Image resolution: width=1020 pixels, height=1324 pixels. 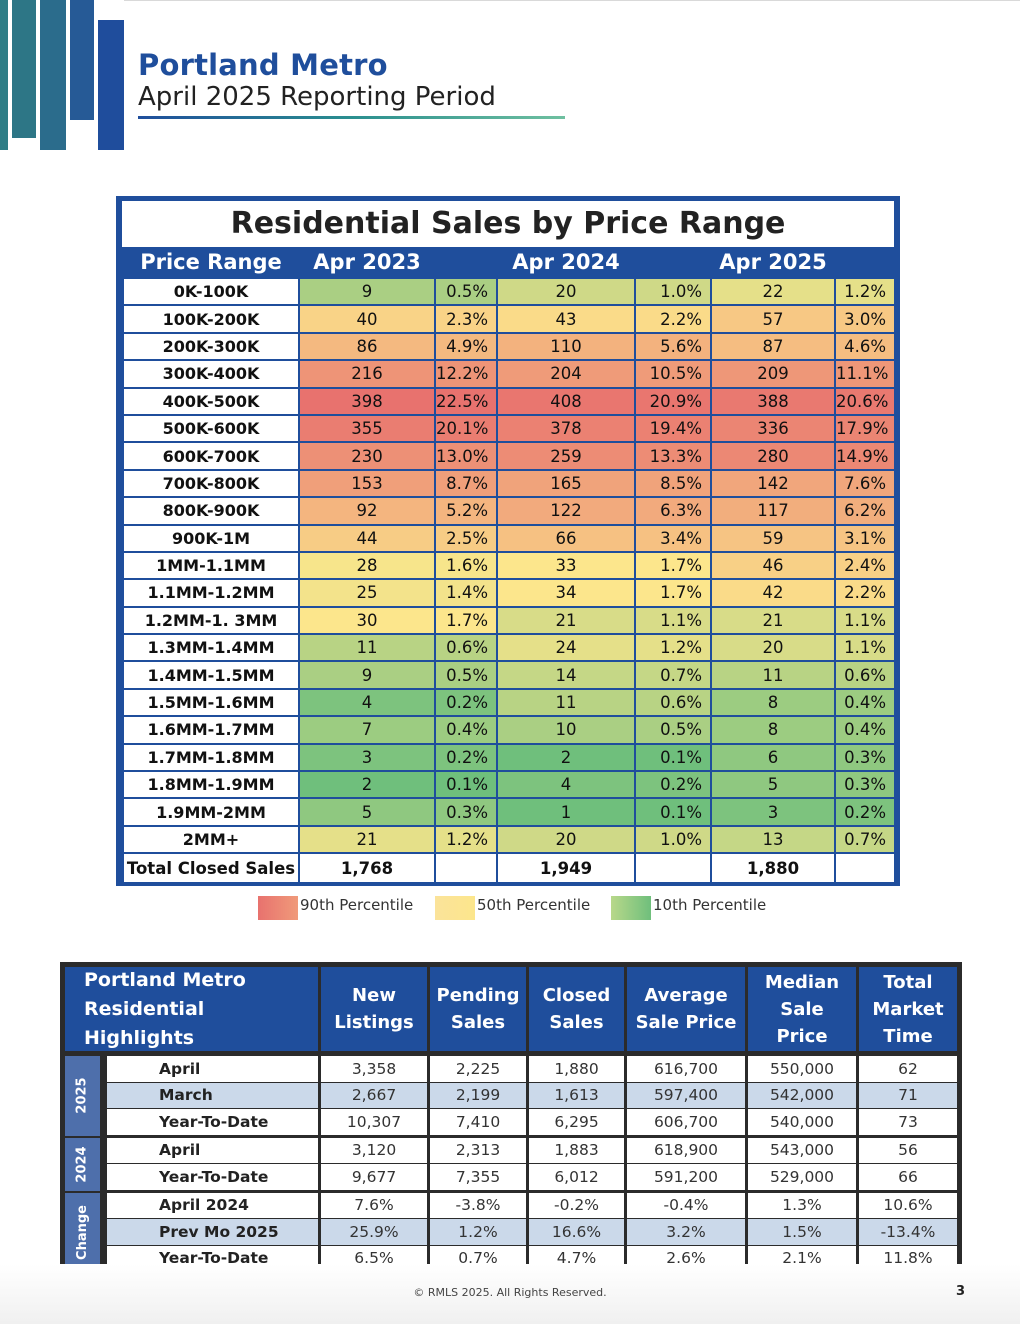 What do you see at coordinates (865, 839) in the screenshot?
I see `sales-percent-cell: 0.7%` at bounding box center [865, 839].